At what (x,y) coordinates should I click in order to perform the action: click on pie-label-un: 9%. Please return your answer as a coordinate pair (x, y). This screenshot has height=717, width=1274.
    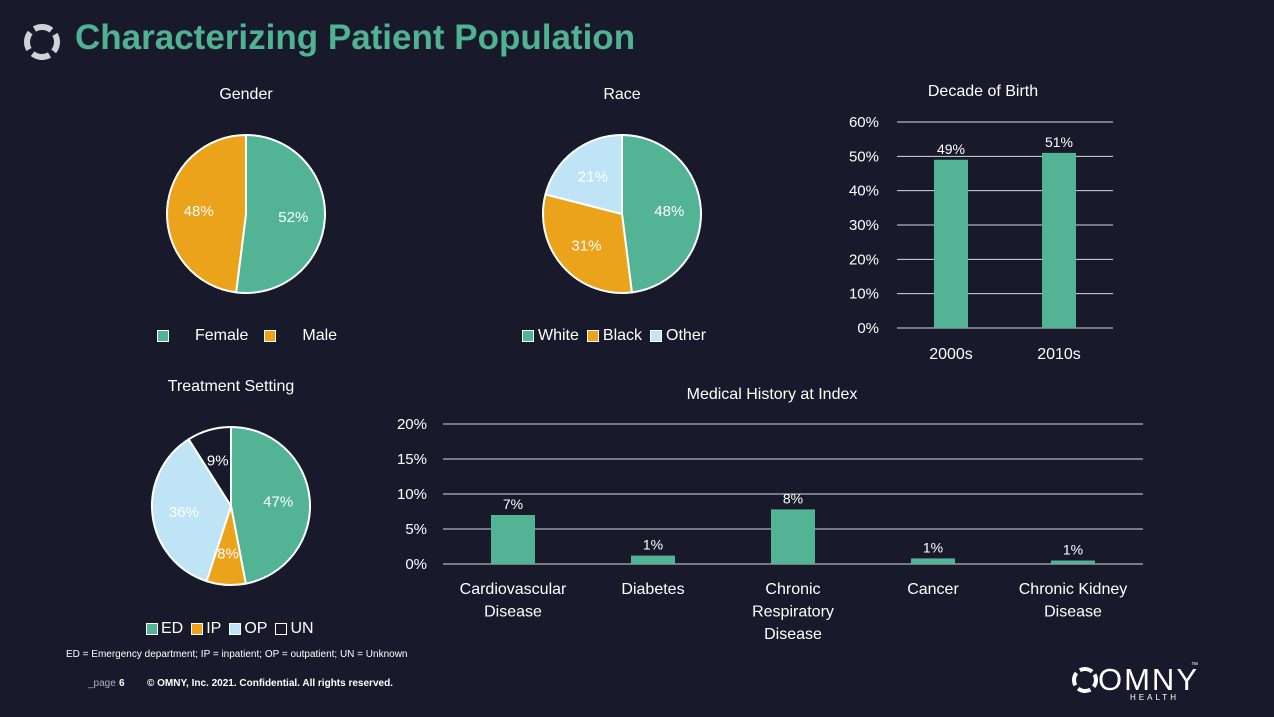
    Looking at the image, I should click on (218, 460).